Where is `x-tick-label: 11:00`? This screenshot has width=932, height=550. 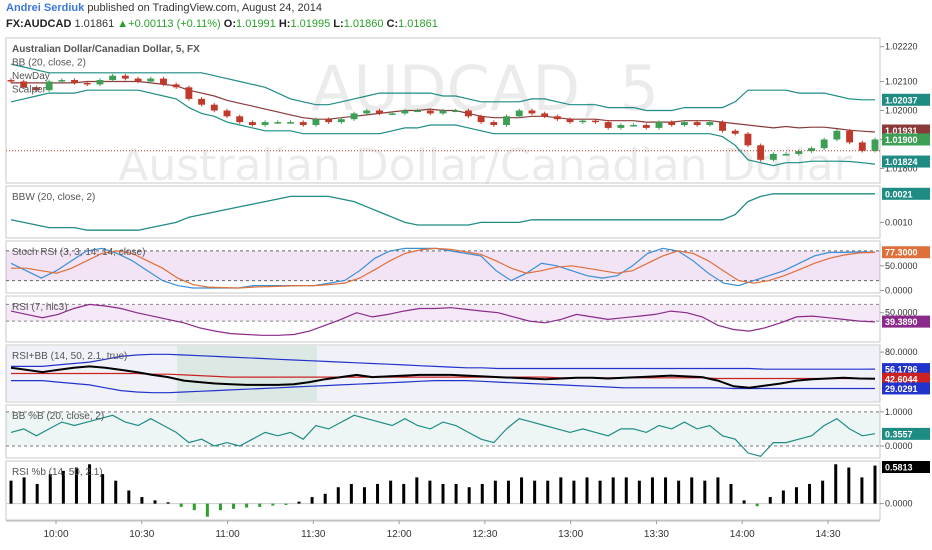 x-tick-label: 11:00 is located at coordinates (227, 534).